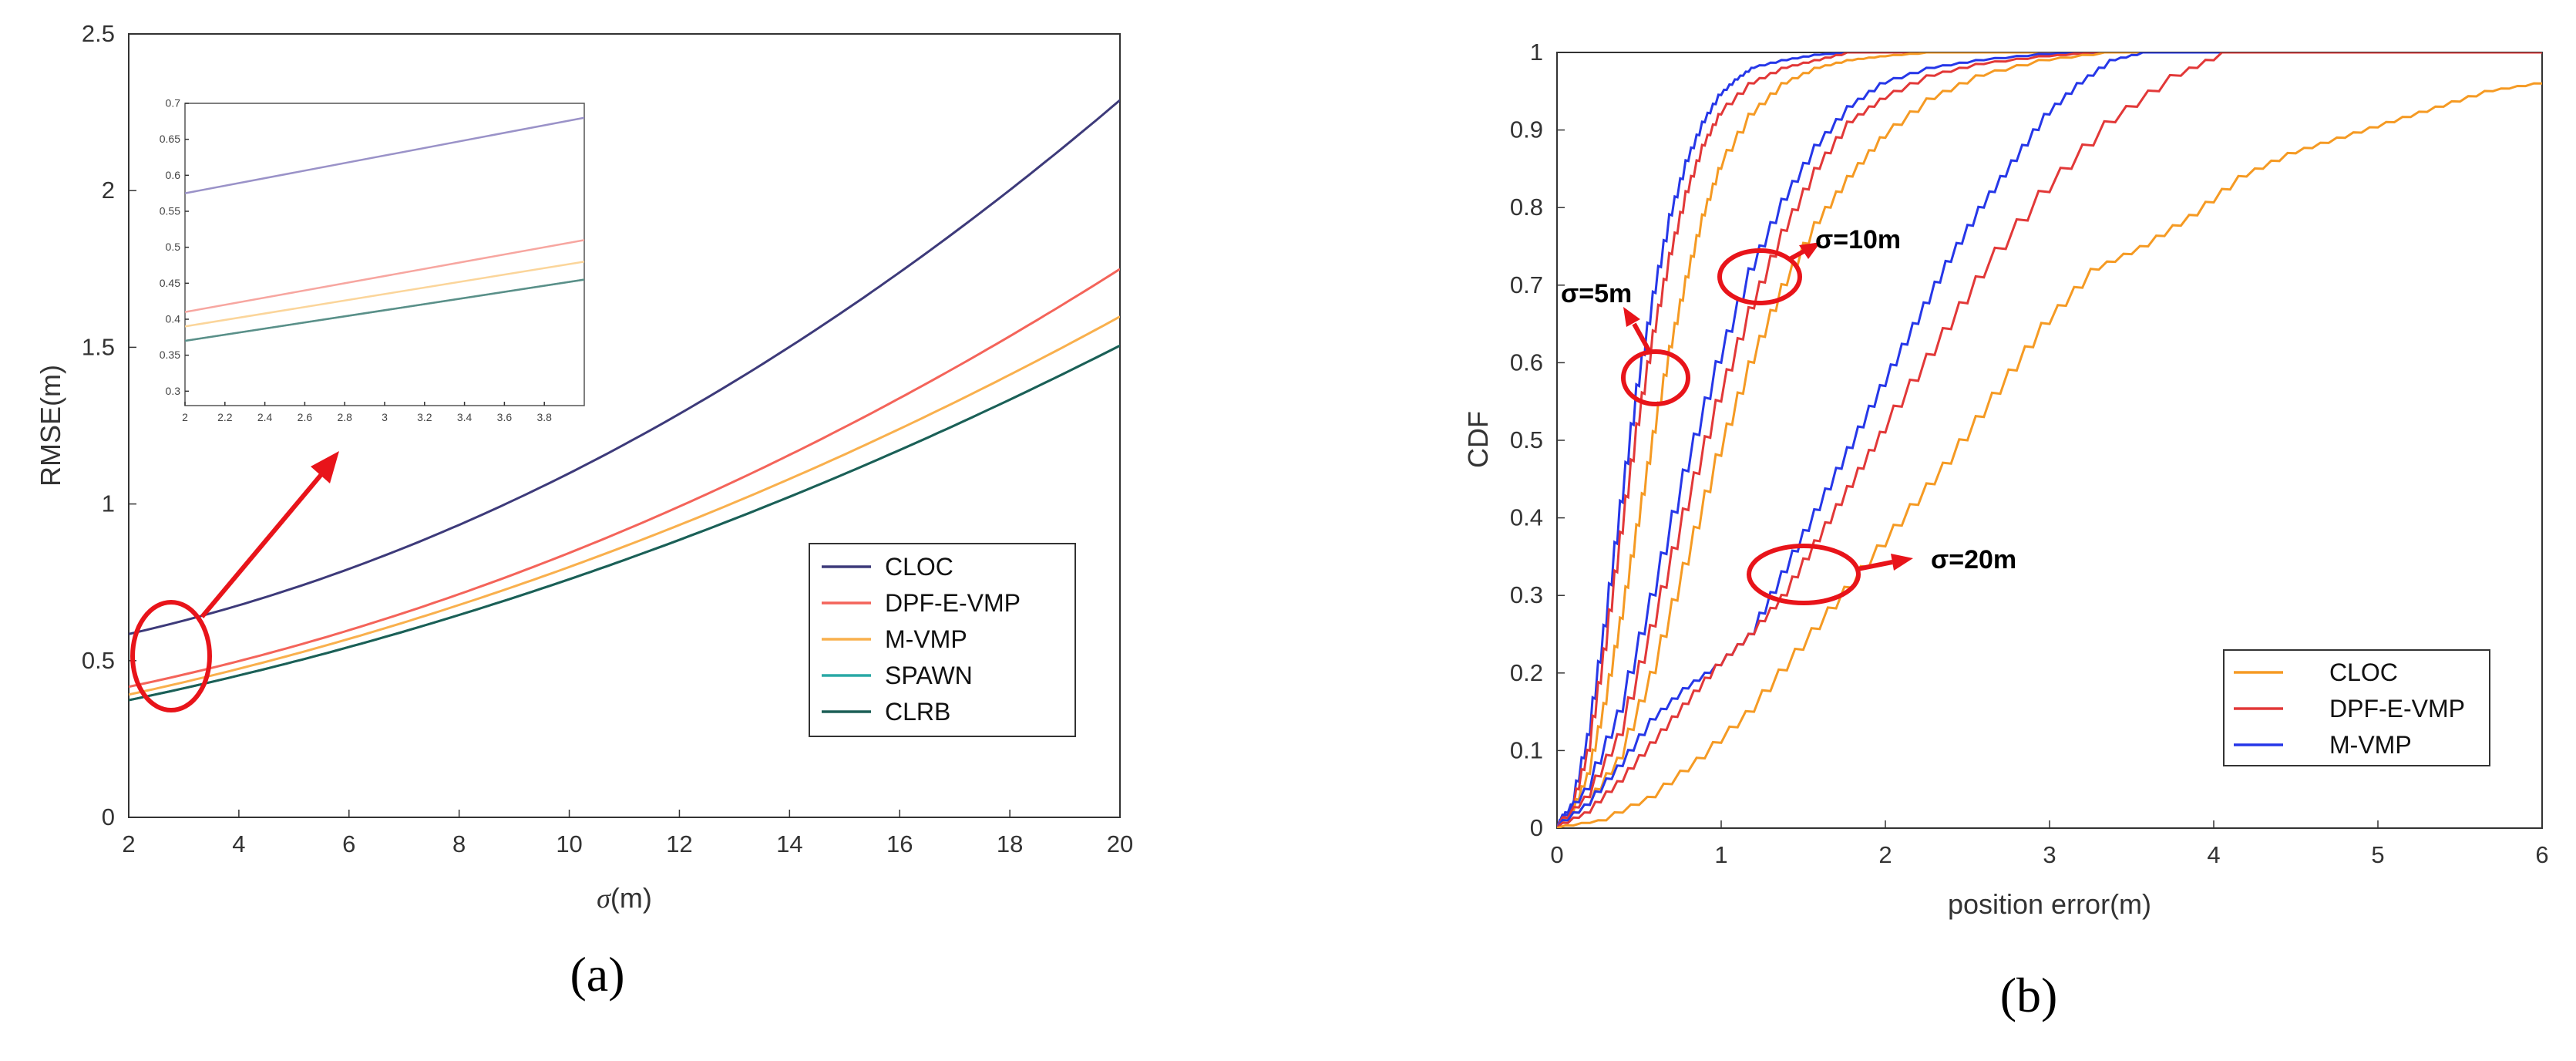 The width and height of the screenshot is (2576, 1061). What do you see at coordinates (1120, 843) in the screenshot?
I see `panel-a-x-tick-label: 20` at bounding box center [1120, 843].